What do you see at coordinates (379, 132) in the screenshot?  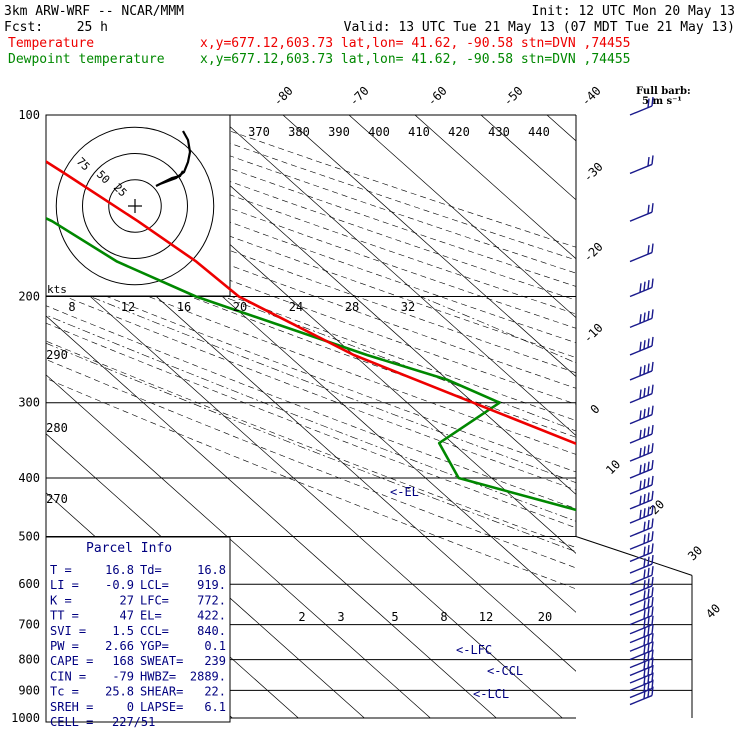 I see `theta-label: 400` at bounding box center [379, 132].